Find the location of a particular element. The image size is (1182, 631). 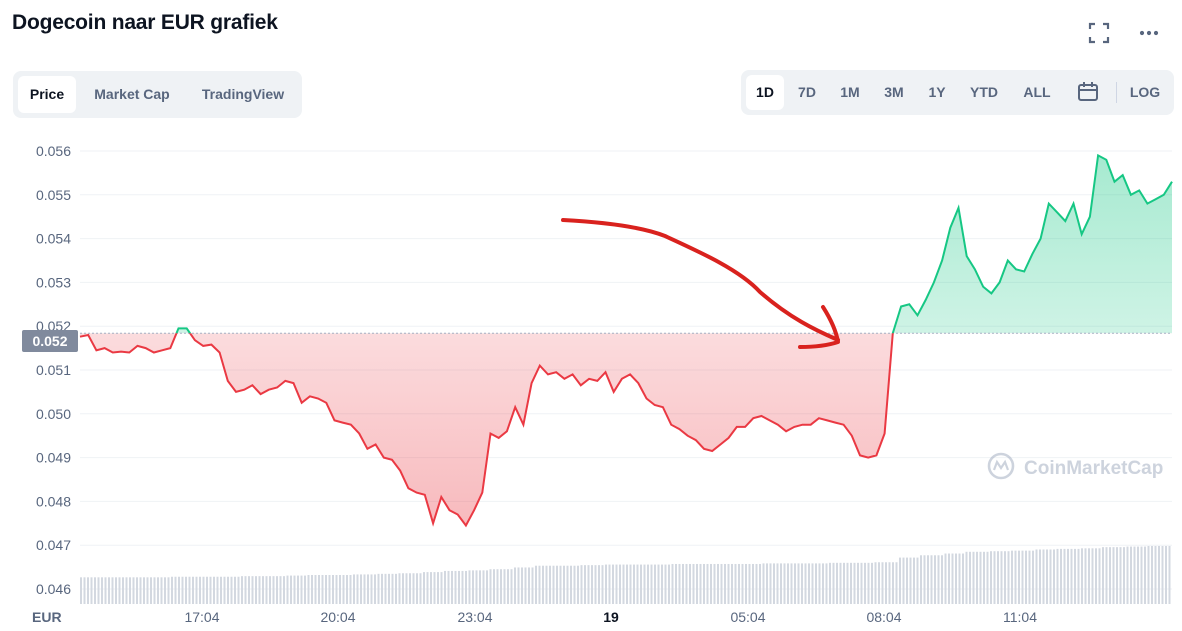

range-1m: 1M is located at coordinates (850, 92).